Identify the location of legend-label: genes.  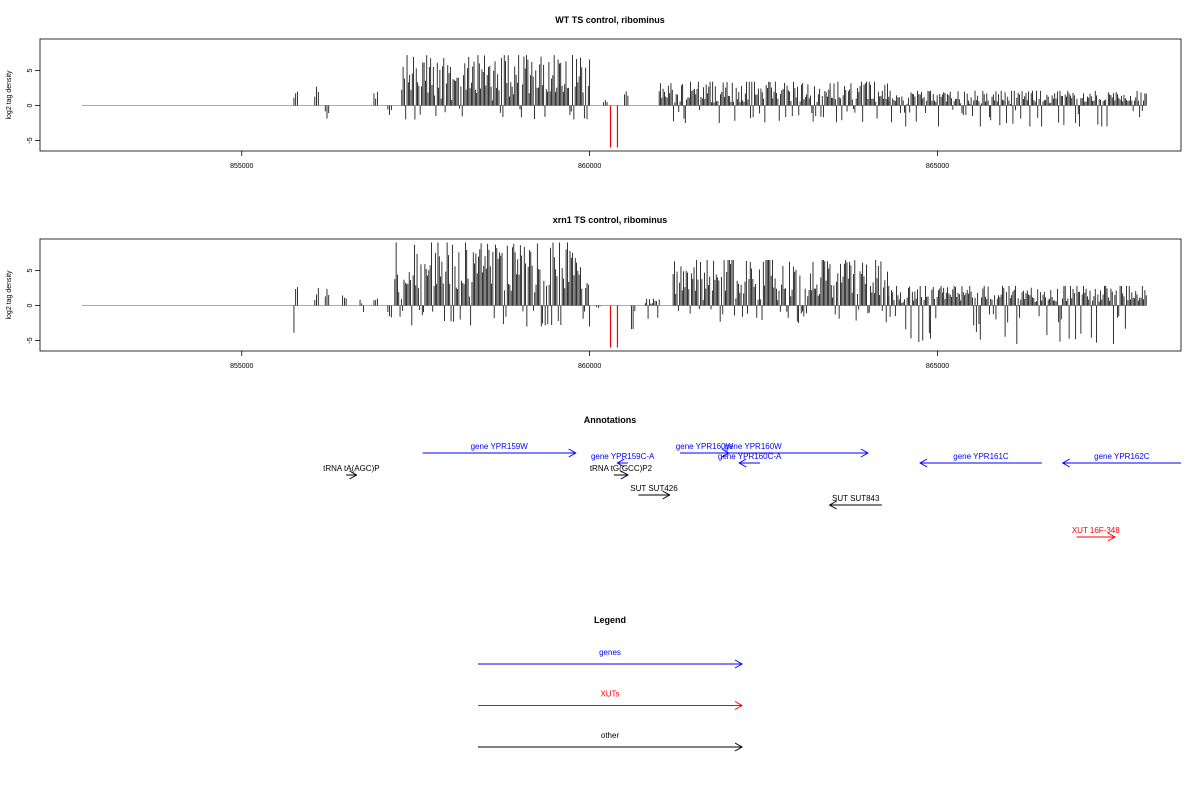
(610, 652).